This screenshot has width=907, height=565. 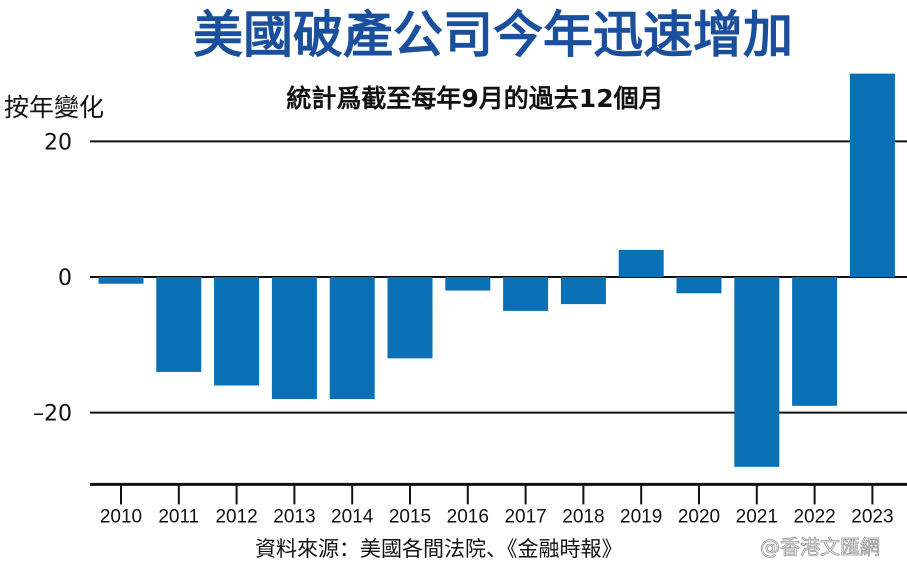 I want to click on bar-2022, so click(x=815, y=341).